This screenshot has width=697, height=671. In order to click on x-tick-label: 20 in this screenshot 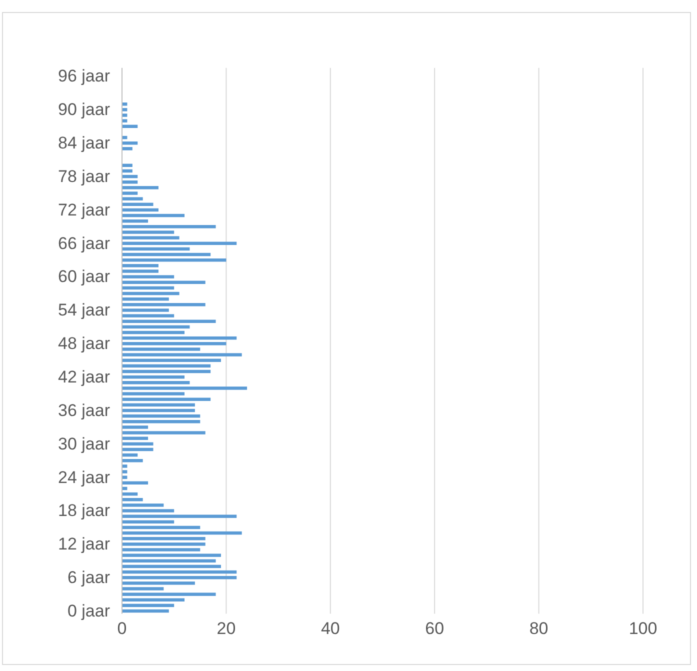, I will do `click(226, 628)`.